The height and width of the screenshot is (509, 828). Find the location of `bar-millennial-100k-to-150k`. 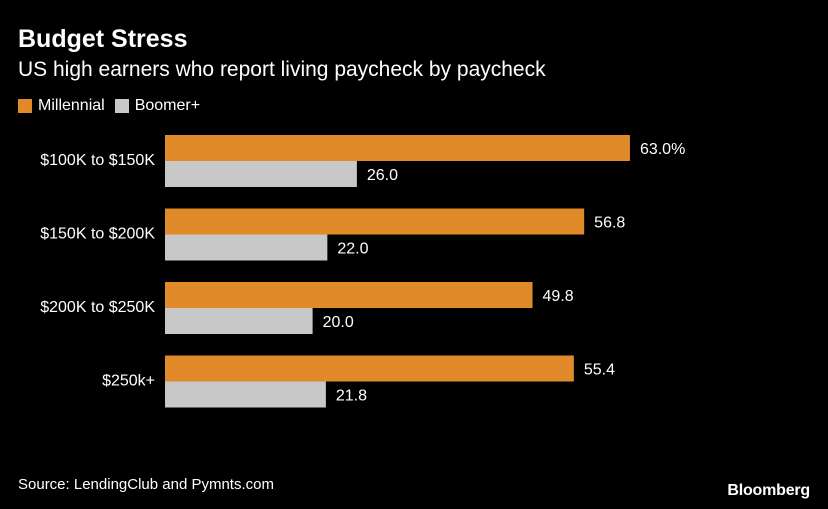

bar-millennial-100k-to-150k is located at coordinates (397, 148).